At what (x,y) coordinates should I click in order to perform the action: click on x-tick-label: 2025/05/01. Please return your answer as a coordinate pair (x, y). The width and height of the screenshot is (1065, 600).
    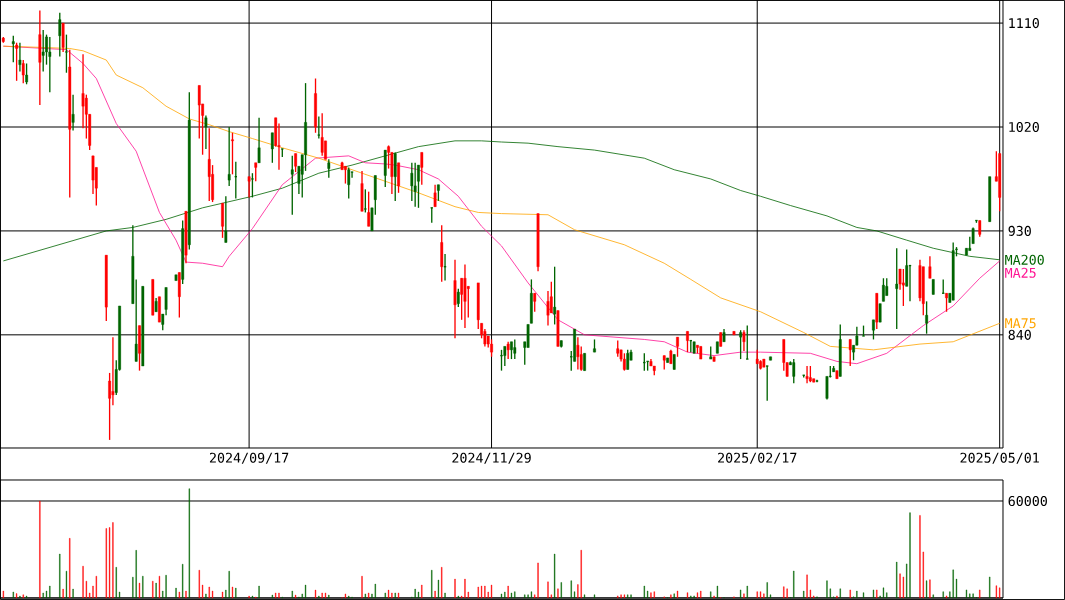
    Looking at the image, I should click on (999, 458).